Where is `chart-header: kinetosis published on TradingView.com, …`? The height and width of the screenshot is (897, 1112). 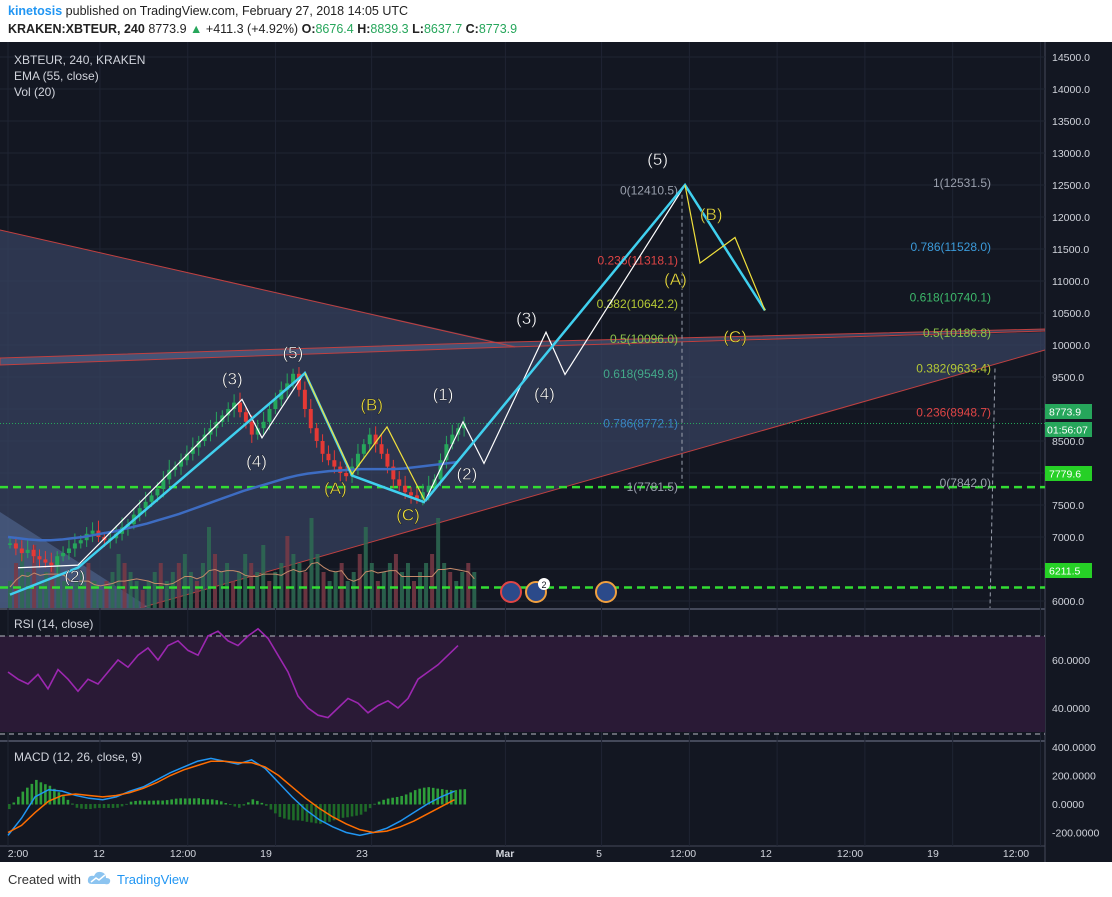
chart-header: kinetosis published on TradingView.com, … is located at coordinates (556, 21).